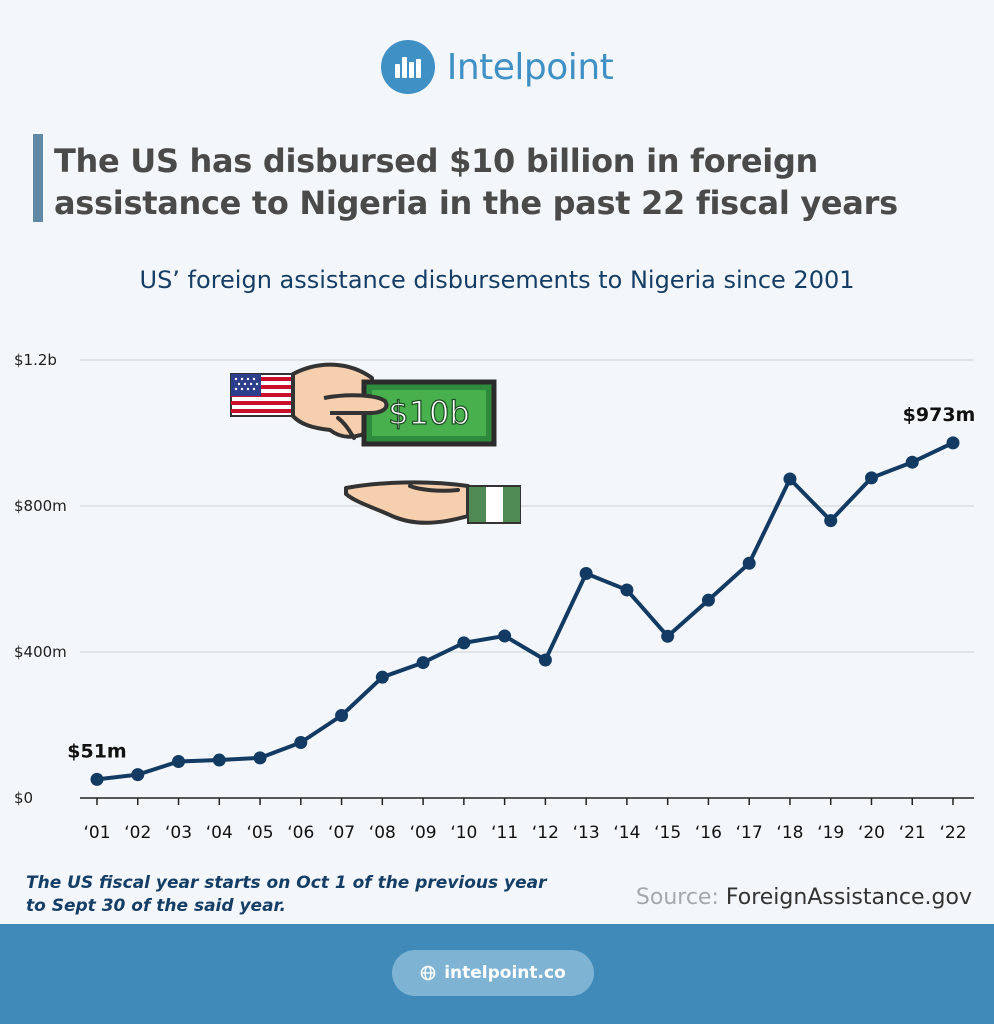 Image resolution: width=994 pixels, height=1024 pixels. What do you see at coordinates (527, 801) in the screenshot?
I see `chart-axis` at bounding box center [527, 801].